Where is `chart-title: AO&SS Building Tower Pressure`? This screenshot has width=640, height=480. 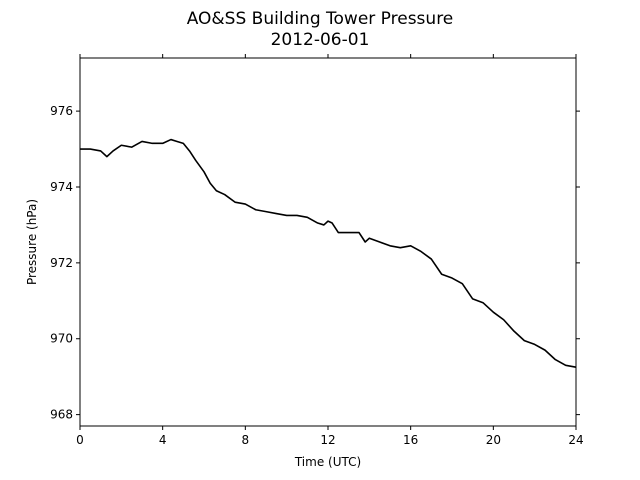 chart-title: AO&SS Building Tower Pressure is located at coordinates (320, 19).